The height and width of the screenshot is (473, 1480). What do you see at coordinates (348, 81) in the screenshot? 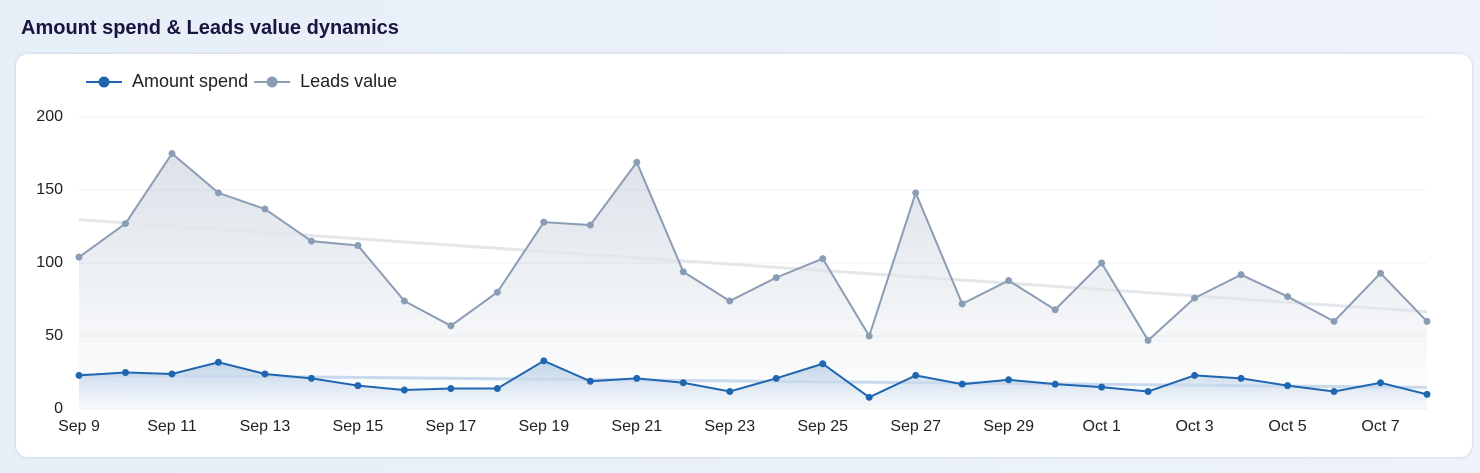
I see `legend-label: Leads value` at bounding box center [348, 81].